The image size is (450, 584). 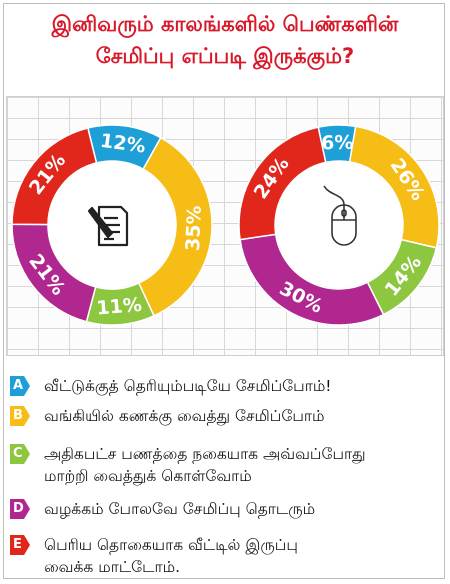 I want to click on legend-badge-e: E, so click(x=20, y=545).